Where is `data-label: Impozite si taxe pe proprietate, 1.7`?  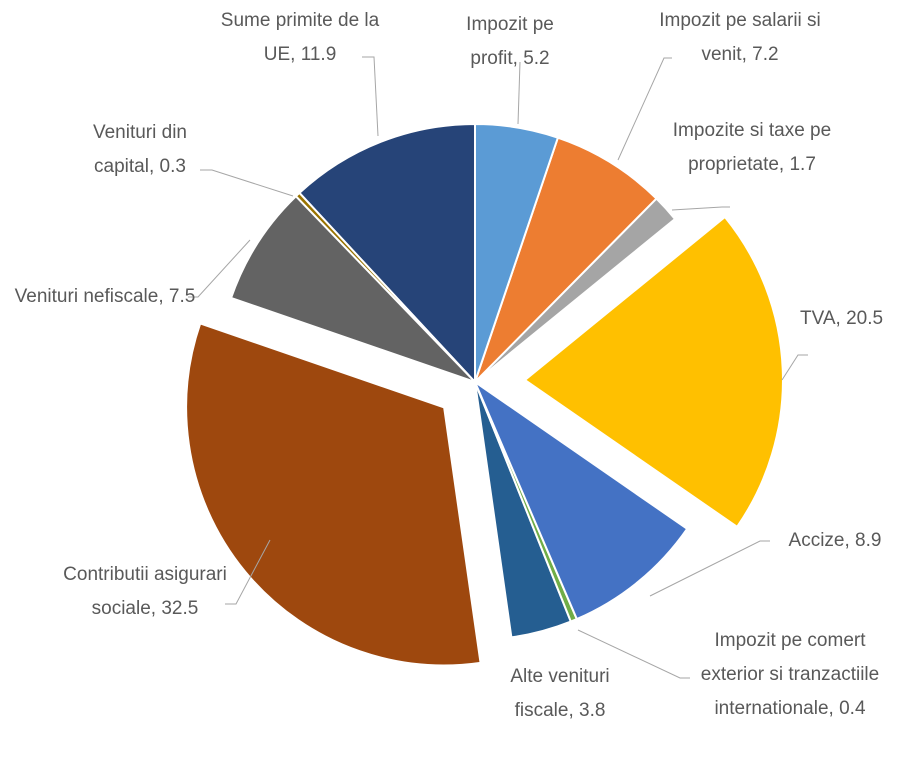
data-label: Impozite si taxe pe proprietate, 1.7 is located at coordinates (752, 148).